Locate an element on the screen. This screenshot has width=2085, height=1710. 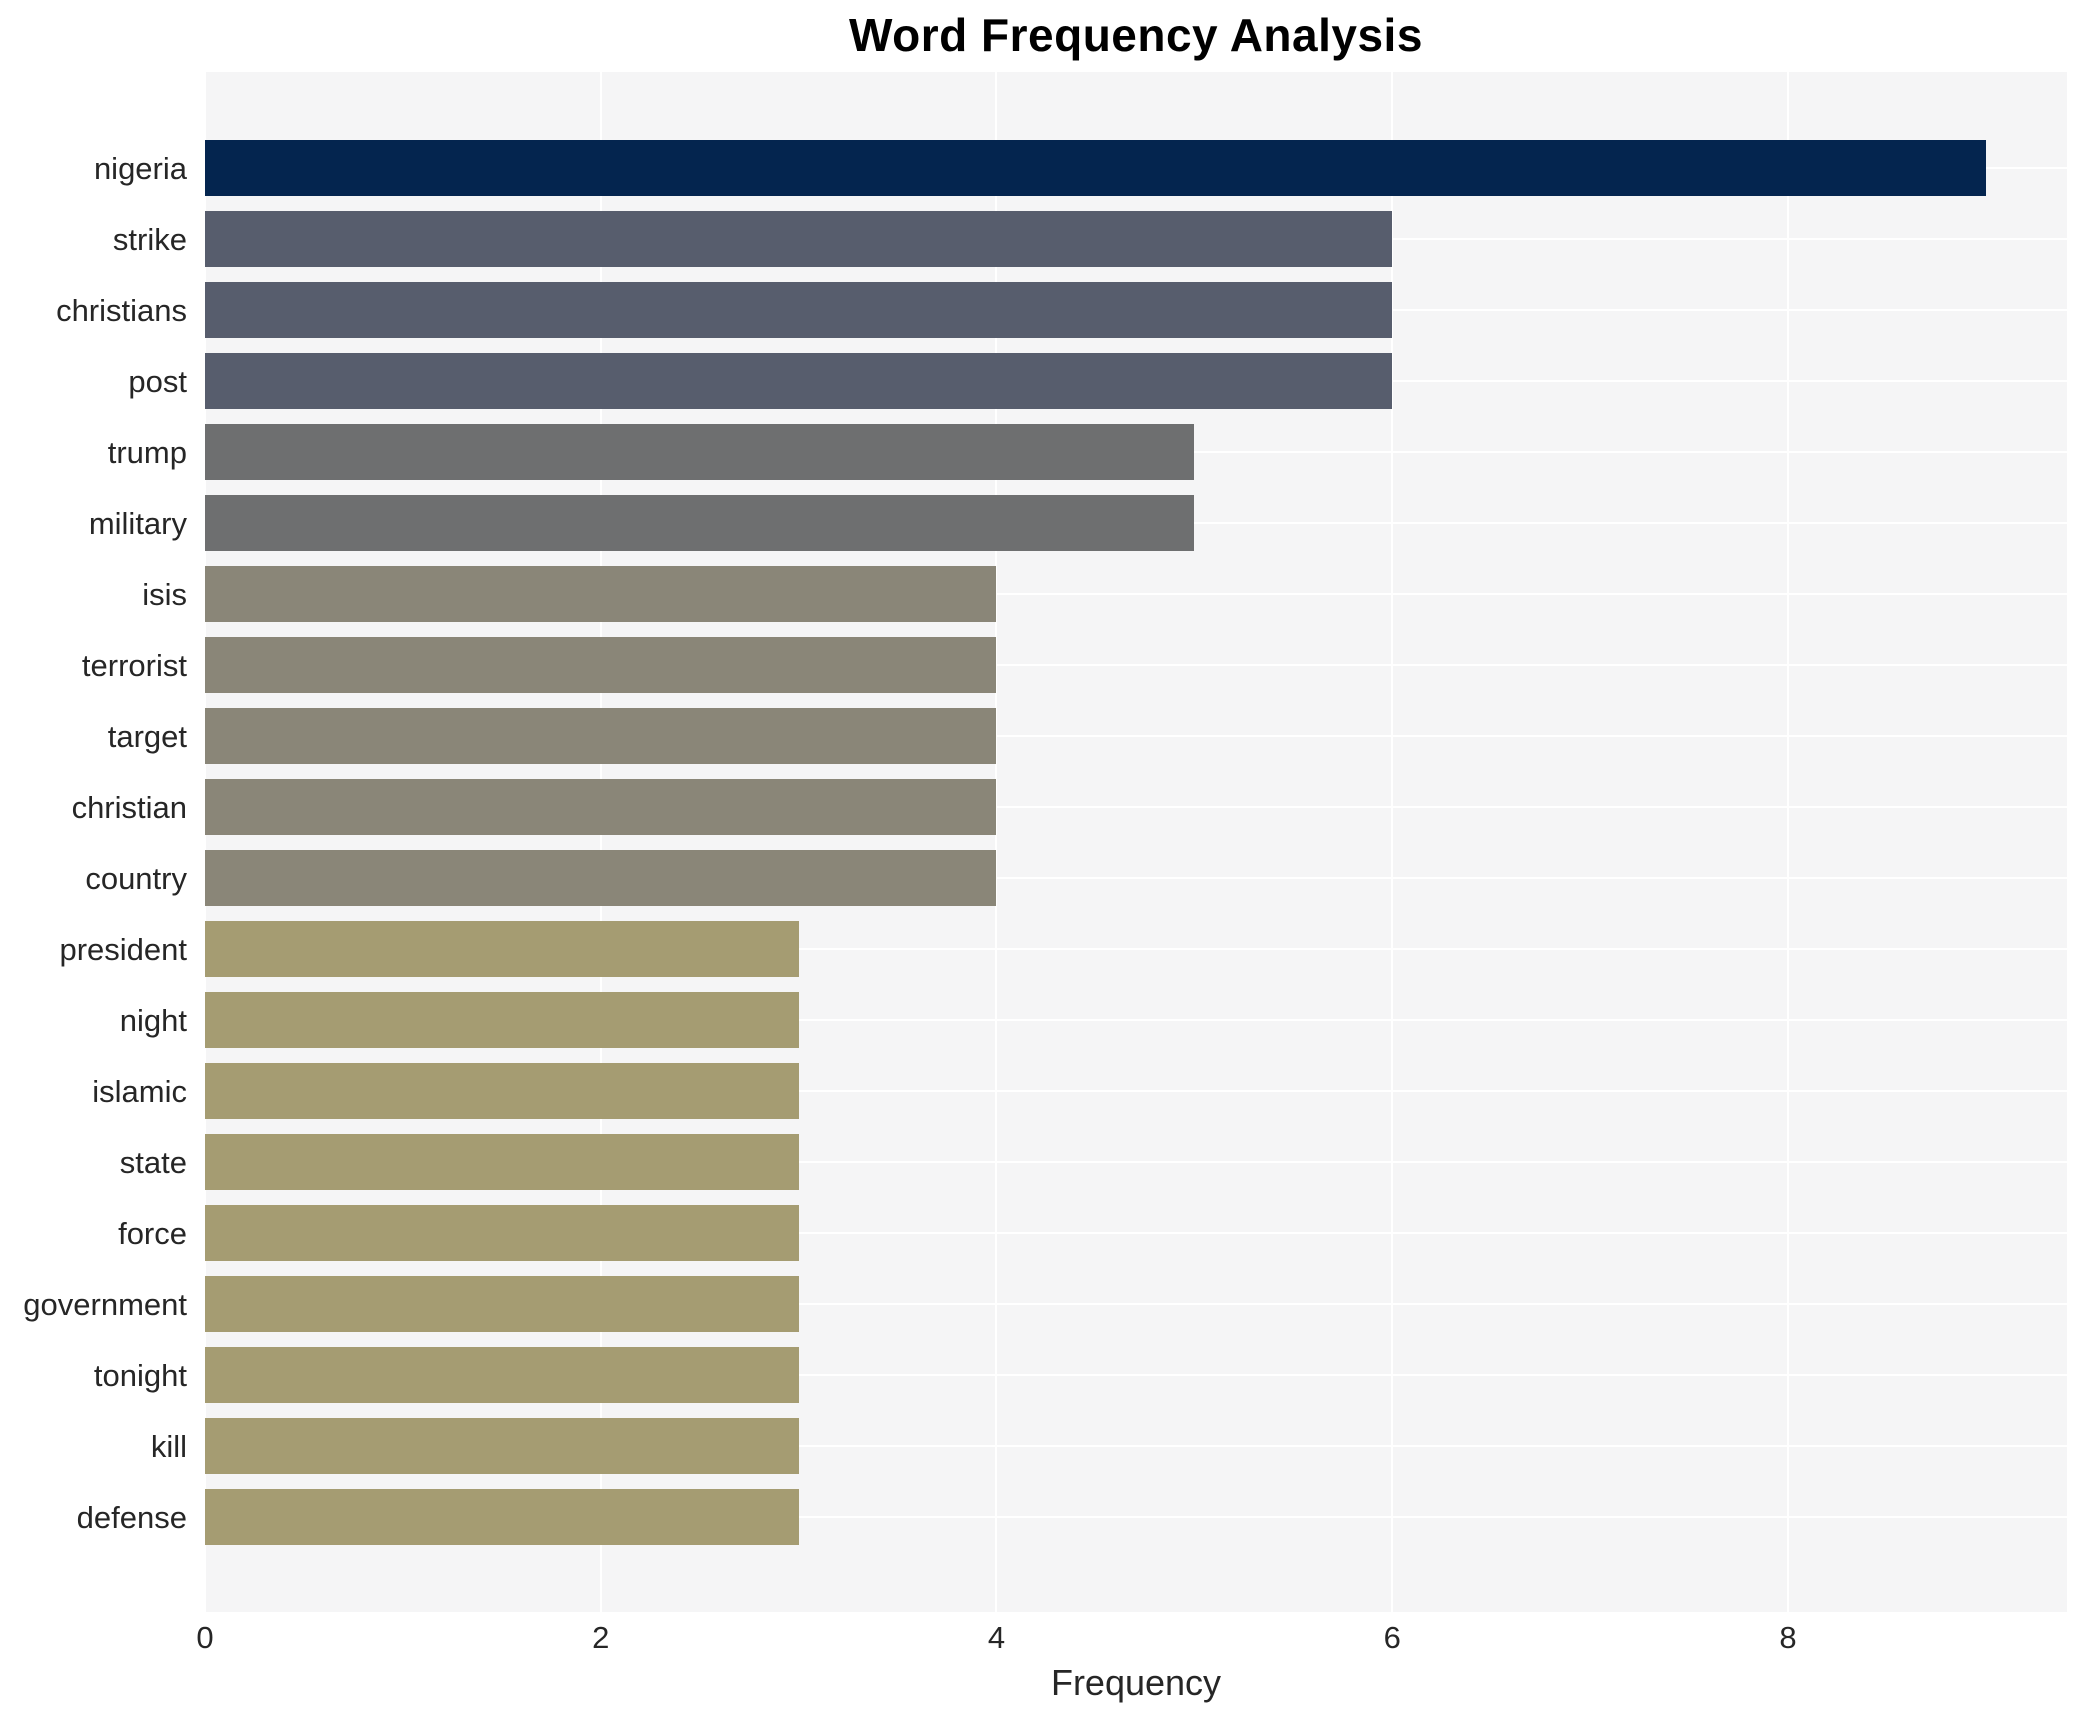
bar-target is located at coordinates (601, 736).